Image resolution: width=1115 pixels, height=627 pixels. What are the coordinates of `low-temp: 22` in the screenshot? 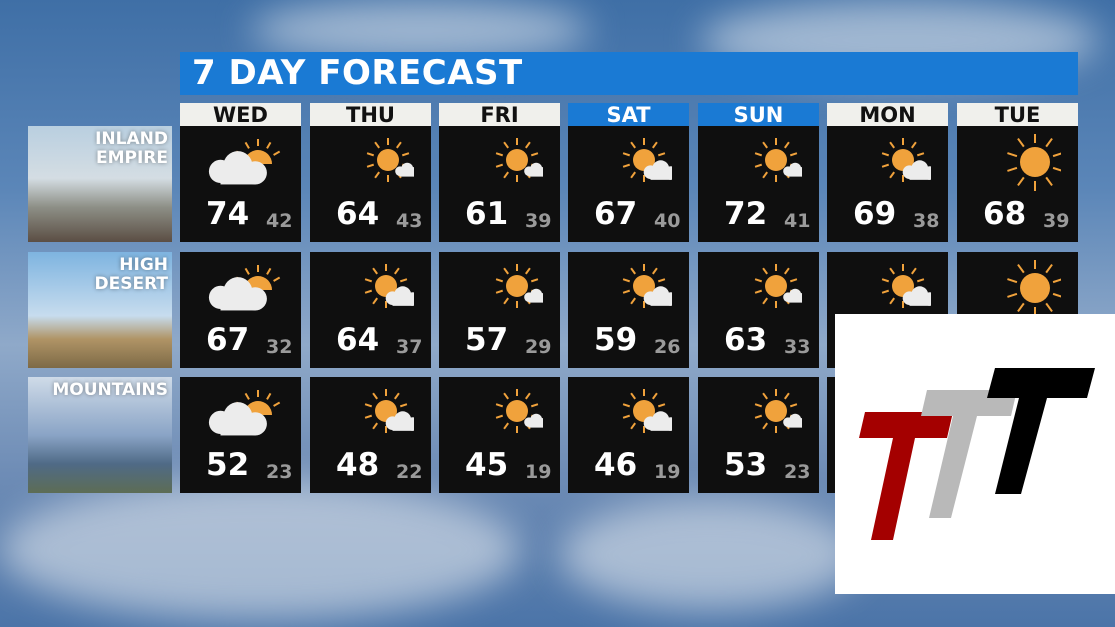 It's located at (409, 472).